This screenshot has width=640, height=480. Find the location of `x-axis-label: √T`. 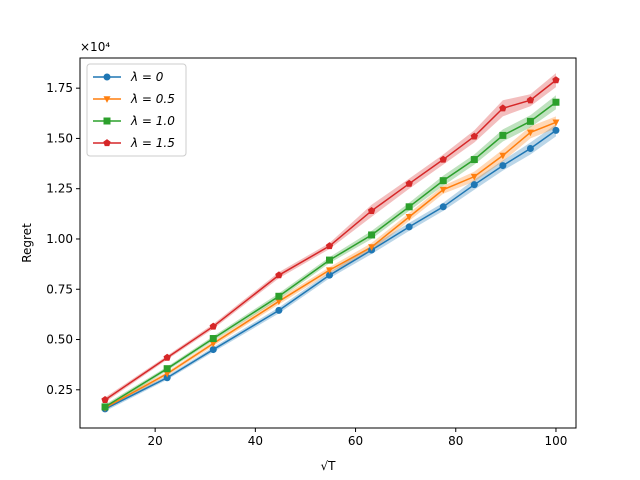

x-axis-label: √T is located at coordinates (329, 466).